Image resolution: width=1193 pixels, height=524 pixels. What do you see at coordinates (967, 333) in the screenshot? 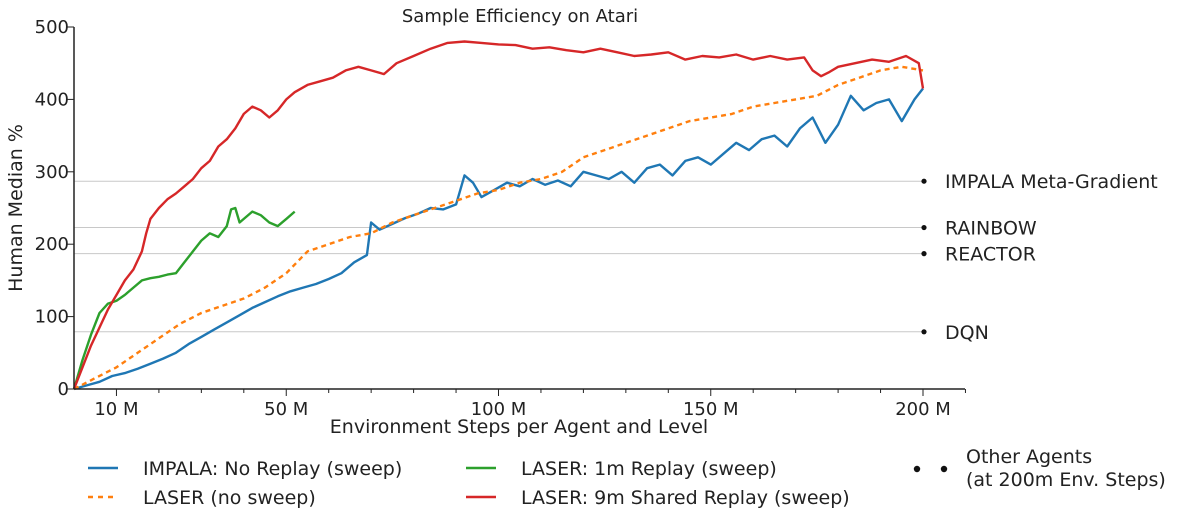
I see `reference-label: DQN` at bounding box center [967, 333].